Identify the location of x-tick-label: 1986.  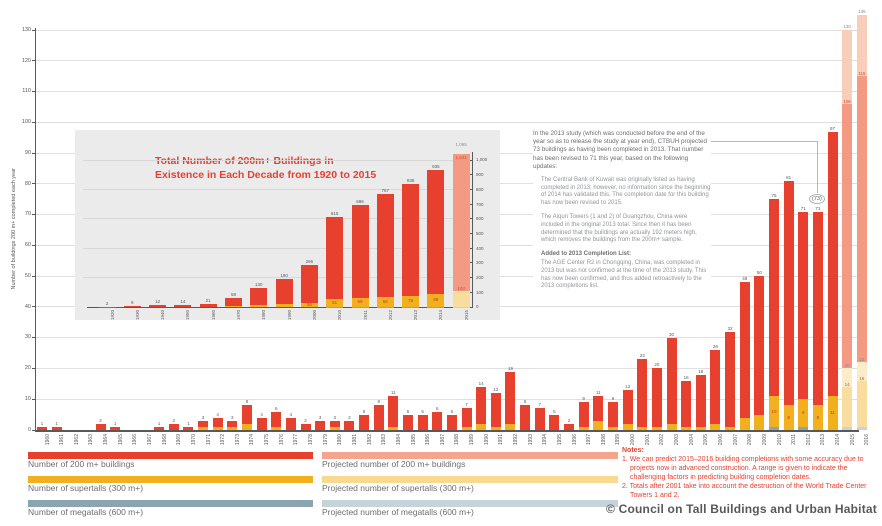
(428, 440).